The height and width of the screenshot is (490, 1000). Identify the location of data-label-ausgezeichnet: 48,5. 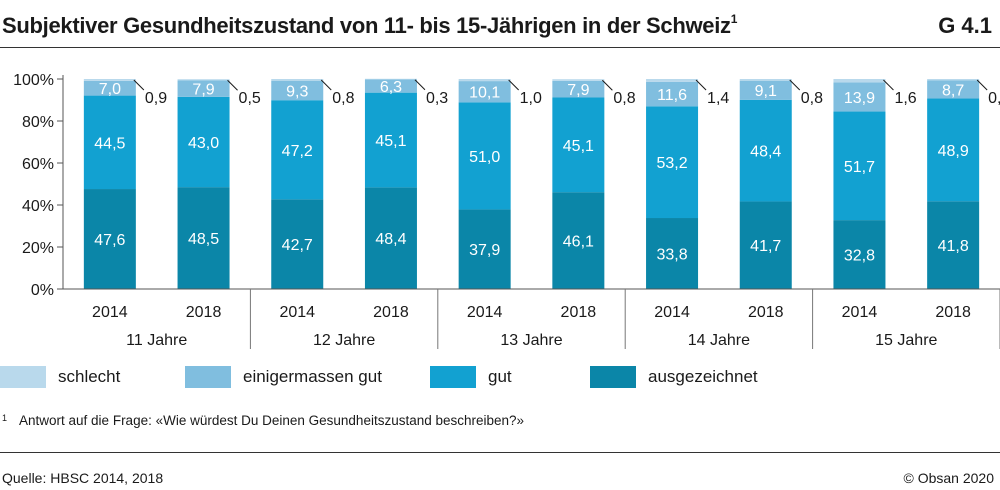
(203, 239).